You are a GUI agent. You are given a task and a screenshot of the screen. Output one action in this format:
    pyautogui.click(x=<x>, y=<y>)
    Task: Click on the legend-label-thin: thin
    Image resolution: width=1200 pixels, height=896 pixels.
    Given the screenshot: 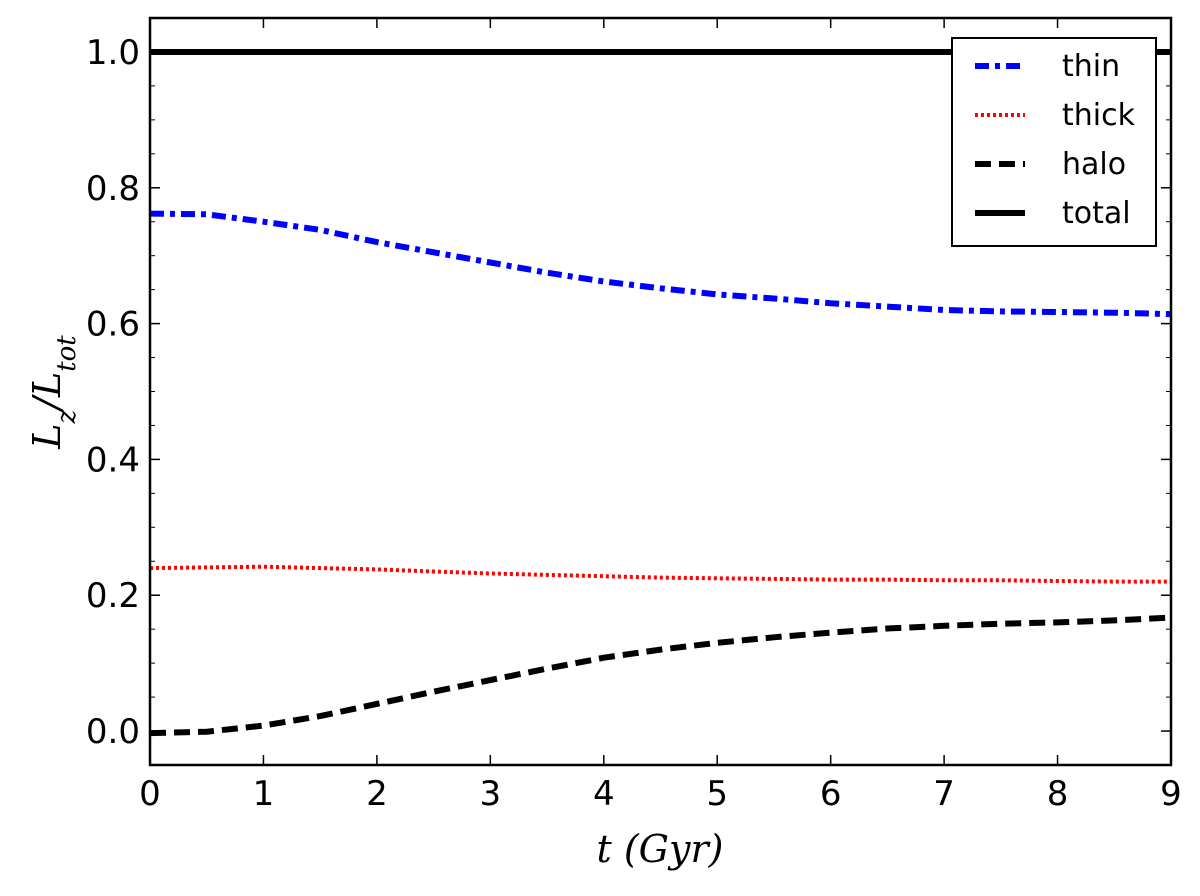 What is the action you would take?
    pyautogui.click(x=1091, y=66)
    